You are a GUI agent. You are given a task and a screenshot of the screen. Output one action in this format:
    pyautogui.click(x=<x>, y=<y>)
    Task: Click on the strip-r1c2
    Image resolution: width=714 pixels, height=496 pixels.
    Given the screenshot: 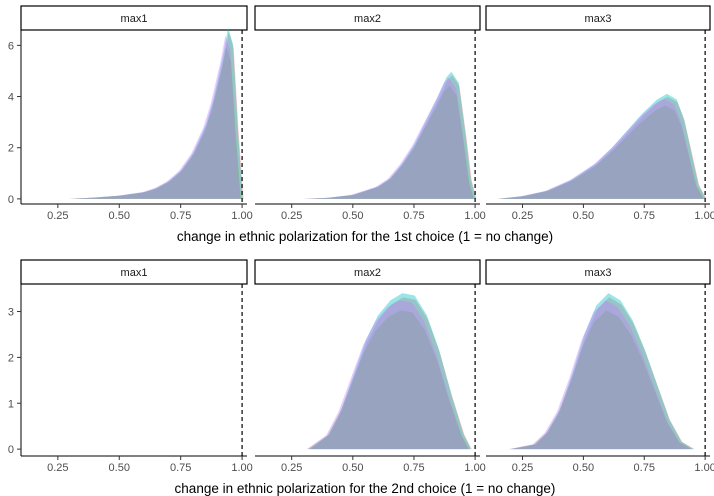 What is the action you would take?
    pyautogui.click(x=598, y=272)
    